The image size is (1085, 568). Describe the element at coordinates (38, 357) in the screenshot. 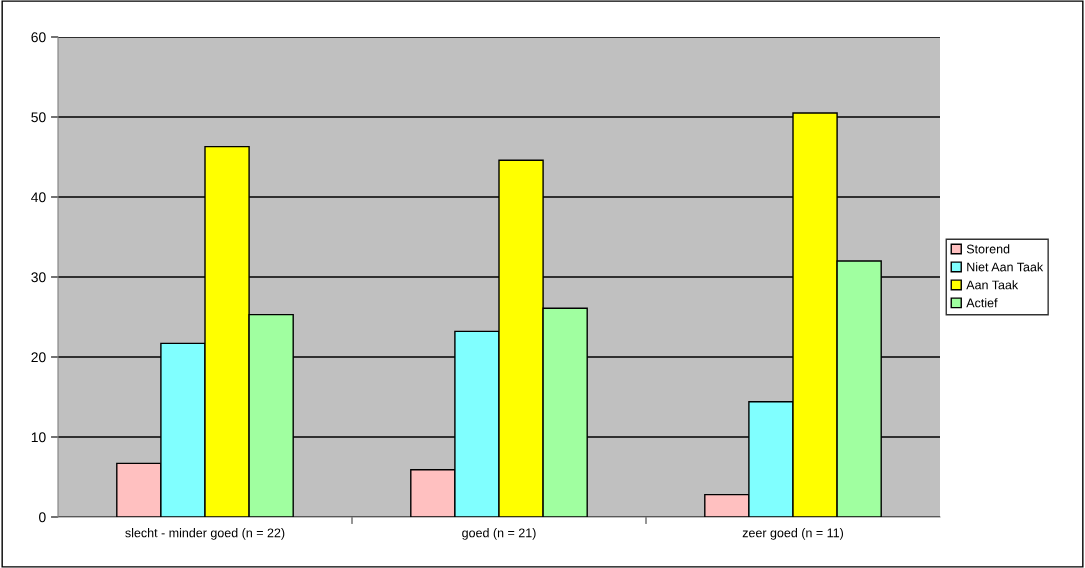

I see `y-tick-label: 20` at that location.